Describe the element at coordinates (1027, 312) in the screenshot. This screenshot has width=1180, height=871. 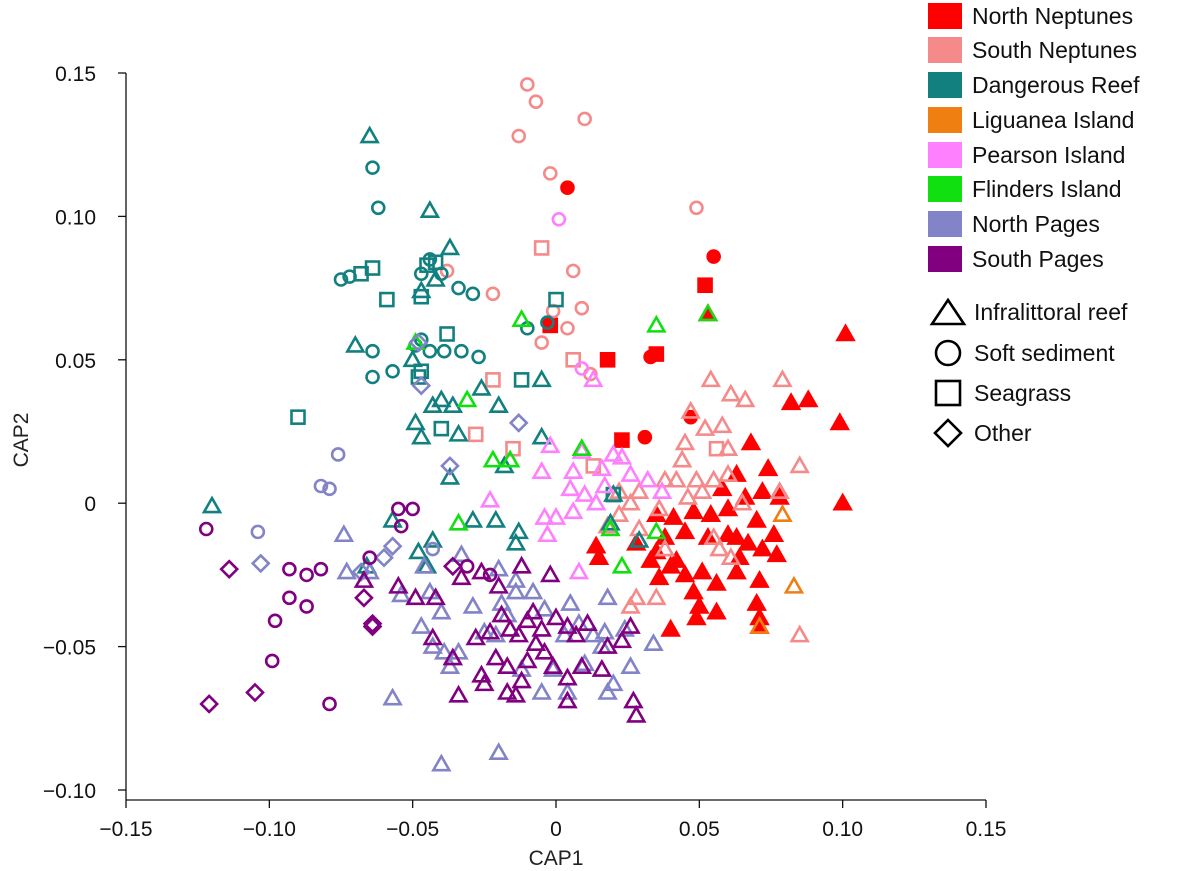
I see `legend-item-infralittoral-reef: Infralittoral reef` at that location.